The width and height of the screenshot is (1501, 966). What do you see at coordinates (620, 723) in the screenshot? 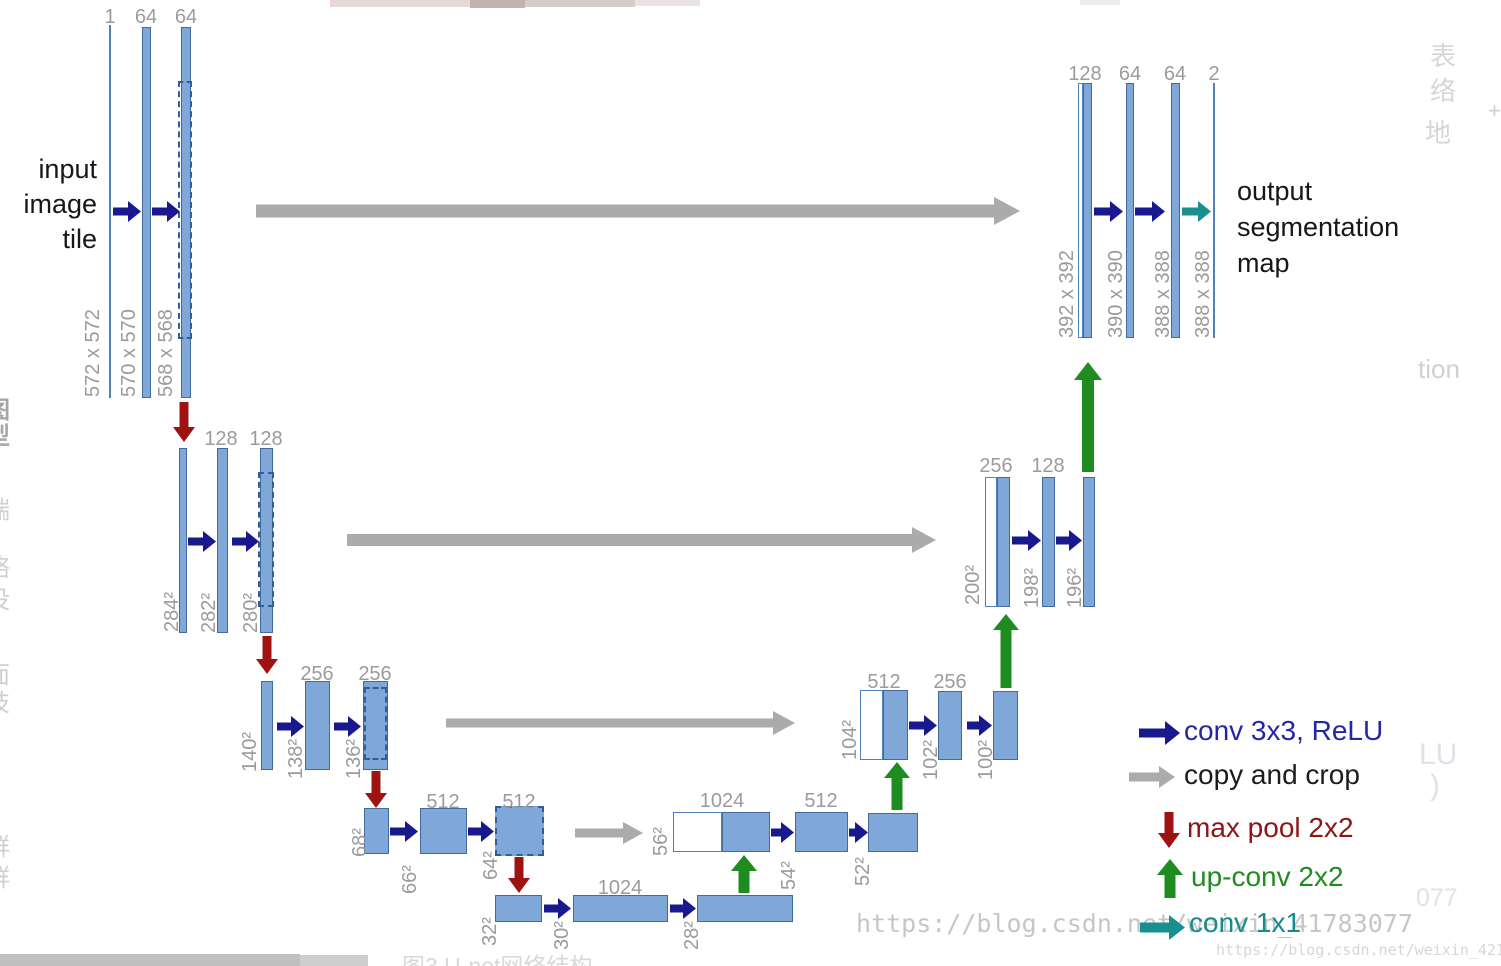
I see `copy-arrow` at bounding box center [620, 723].